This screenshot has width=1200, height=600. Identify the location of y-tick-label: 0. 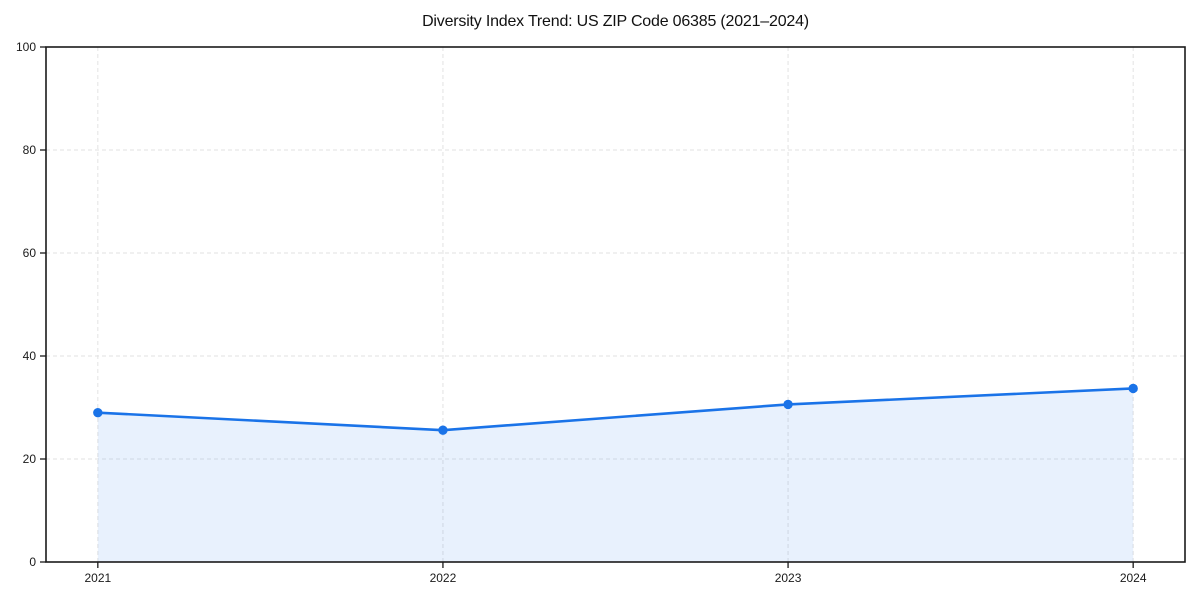
(32, 562).